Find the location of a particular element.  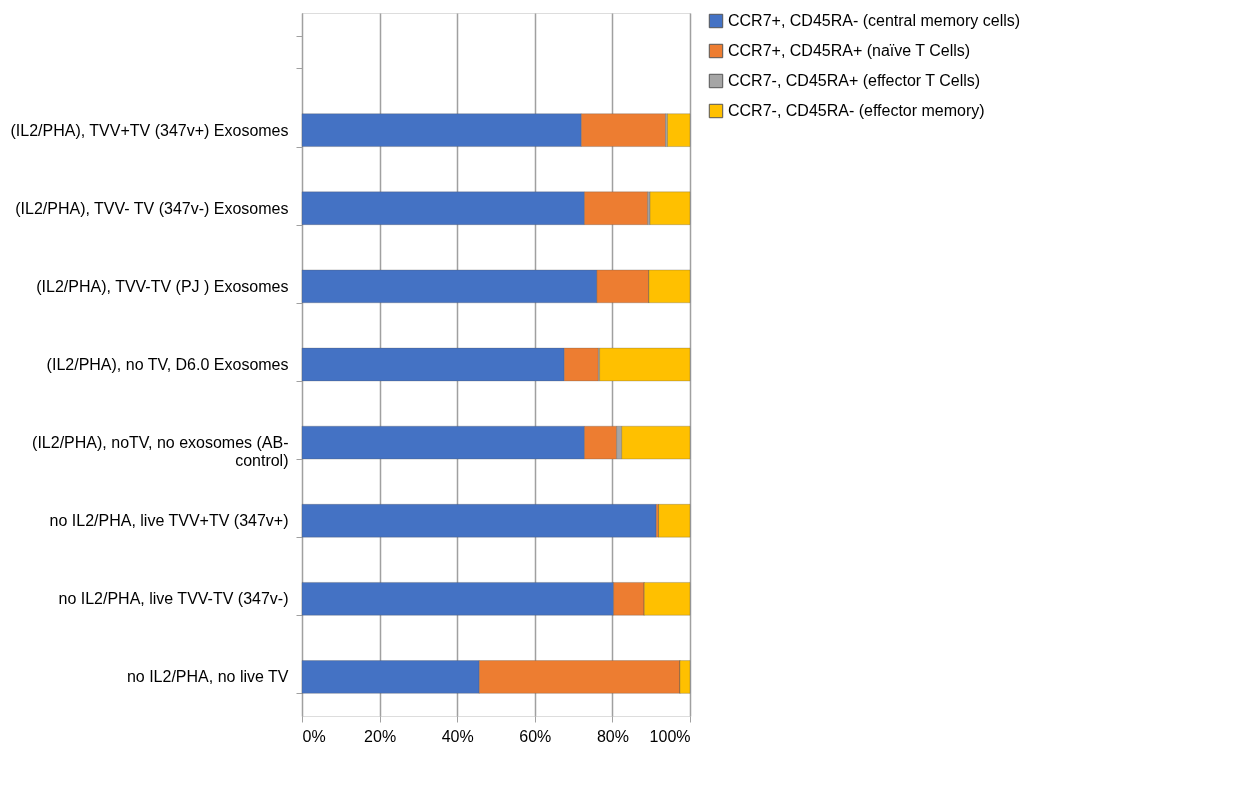

y-tick-label: no IL2/PHA, live TVV+TV (347v+) is located at coordinates (169, 521).